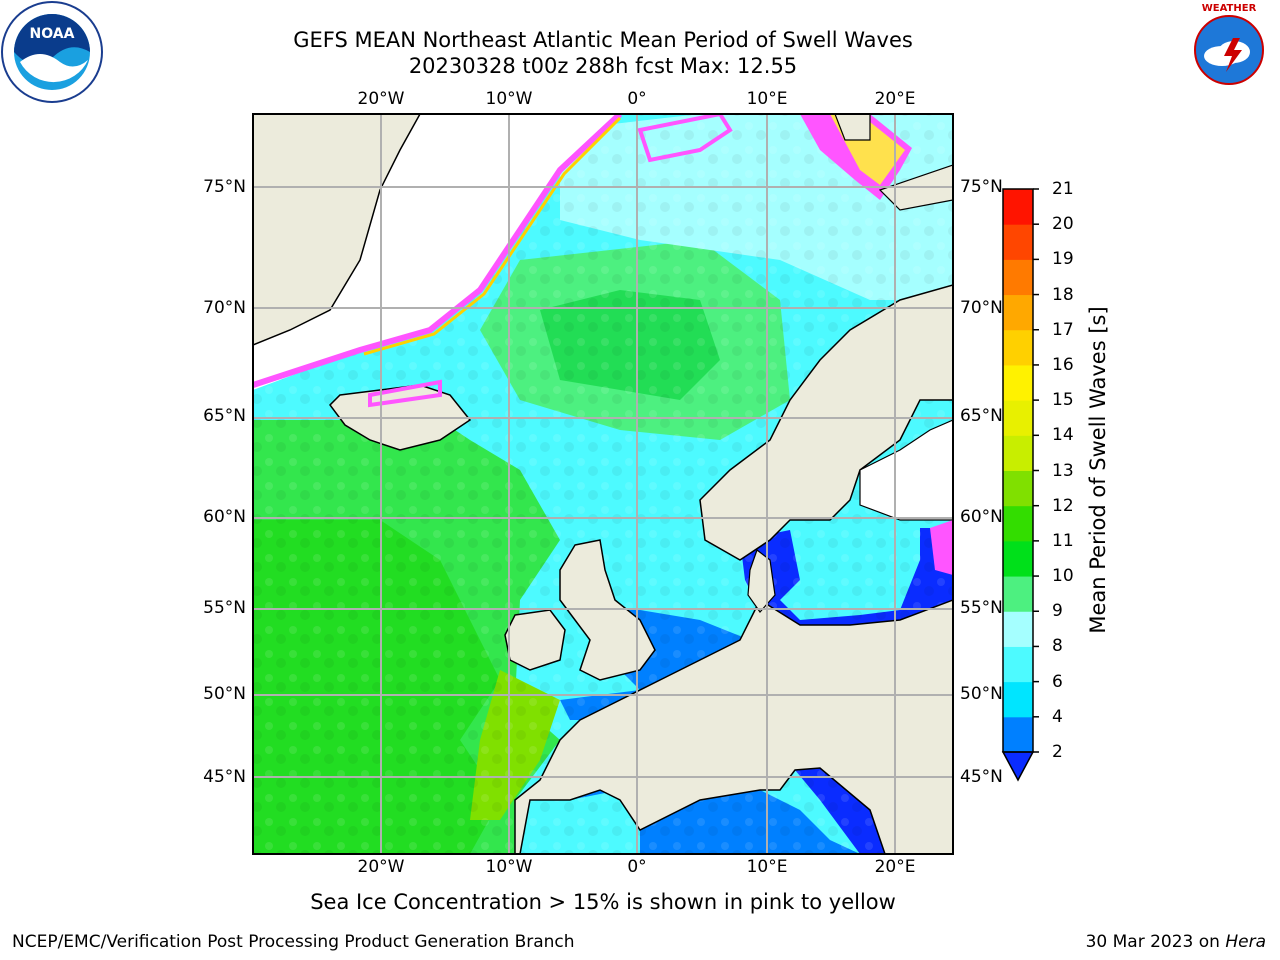 This screenshot has height=960, width=1280. Describe the element at coordinates (492, 236) in the screenshot. I see `sea-ice-edge-greenland-yellow` at that location.